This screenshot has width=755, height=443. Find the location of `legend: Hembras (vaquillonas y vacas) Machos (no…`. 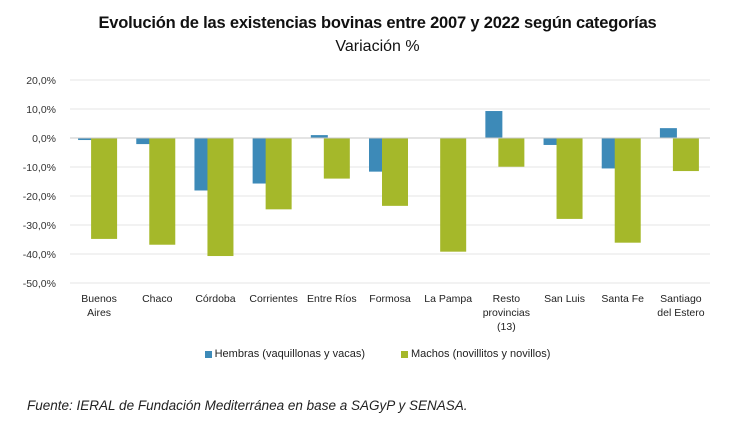

legend: Hembras (vaquillonas y vacas) Machos (no… is located at coordinates (377, 354).